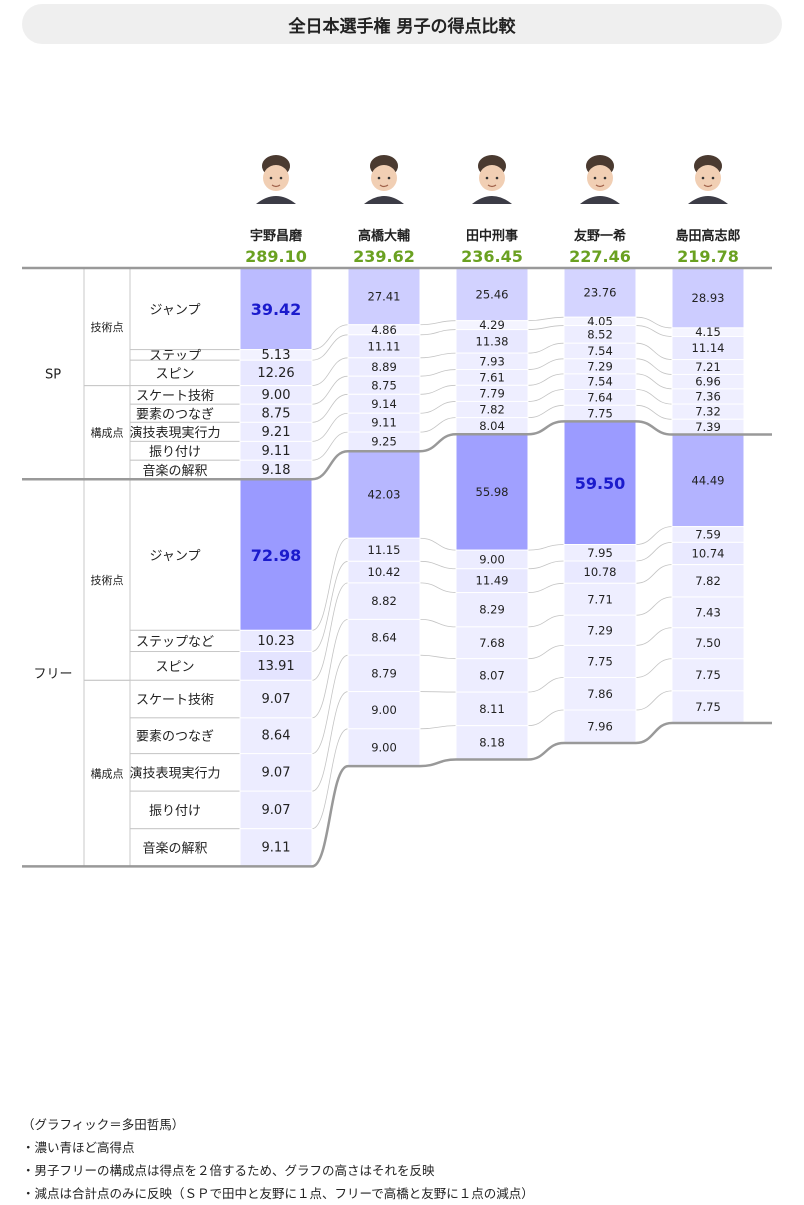 The width and height of the screenshot is (804, 1205). I want to click on skater-name: 田中刑事, so click(492, 236).